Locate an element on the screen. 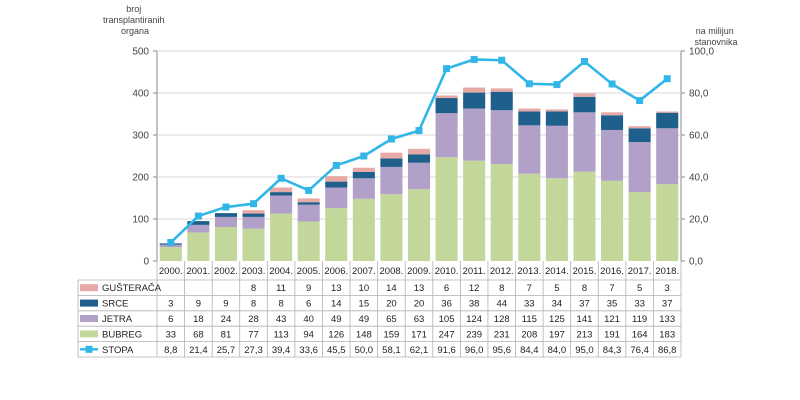 The width and height of the screenshot is (800, 400). year-label: 2012. is located at coordinates (502, 271).